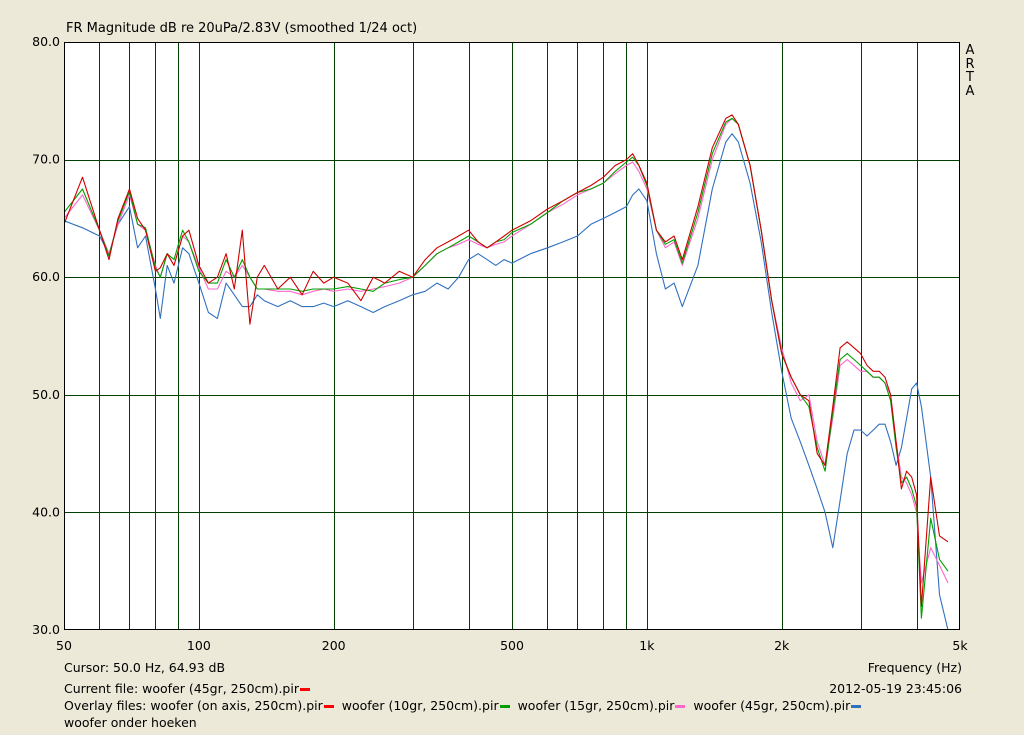 The height and width of the screenshot is (735, 1024). What do you see at coordinates (64, 645) in the screenshot?
I see `x-tick-label: 50` at bounding box center [64, 645].